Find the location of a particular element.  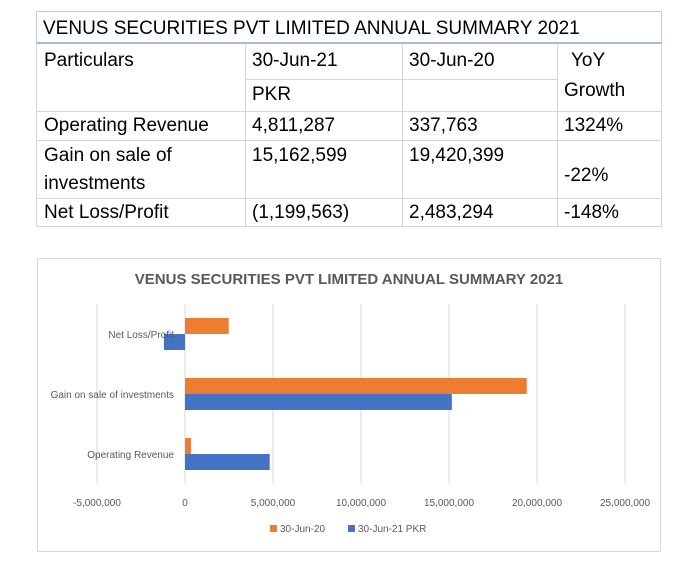

row-label: Net Loss/Profit is located at coordinates (106, 212).